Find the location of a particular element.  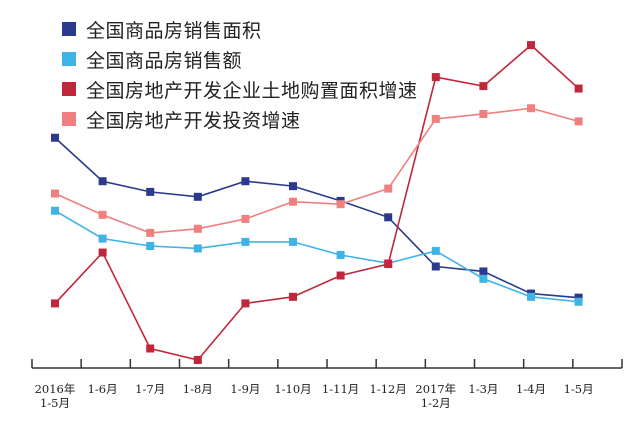

x-tick-label-line: 1-11月 is located at coordinates (340, 389).